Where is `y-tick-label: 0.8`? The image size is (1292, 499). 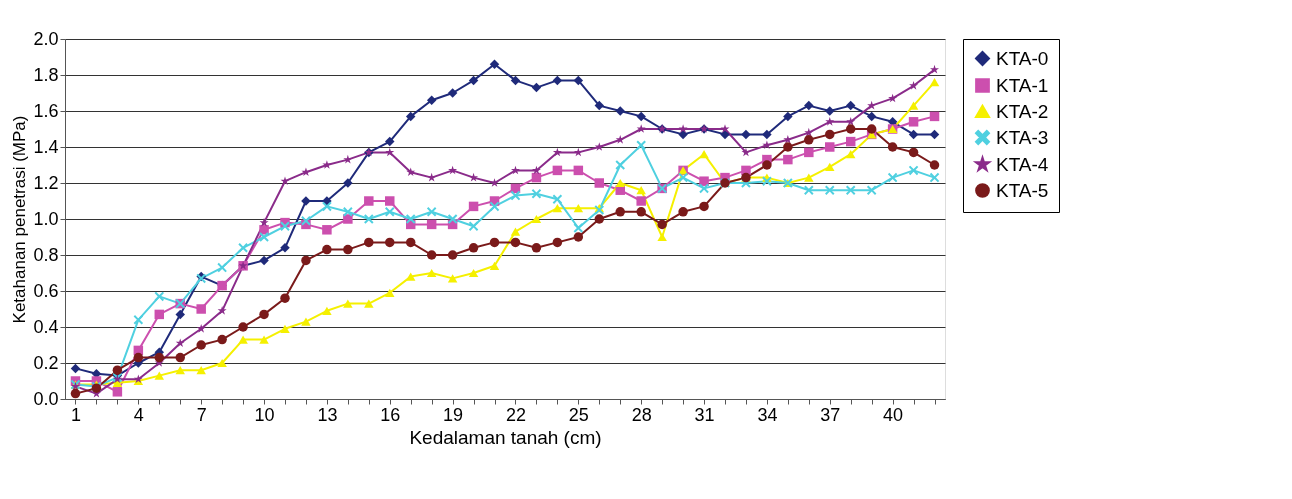 y-tick-label: 0.8 is located at coordinates (46, 254).